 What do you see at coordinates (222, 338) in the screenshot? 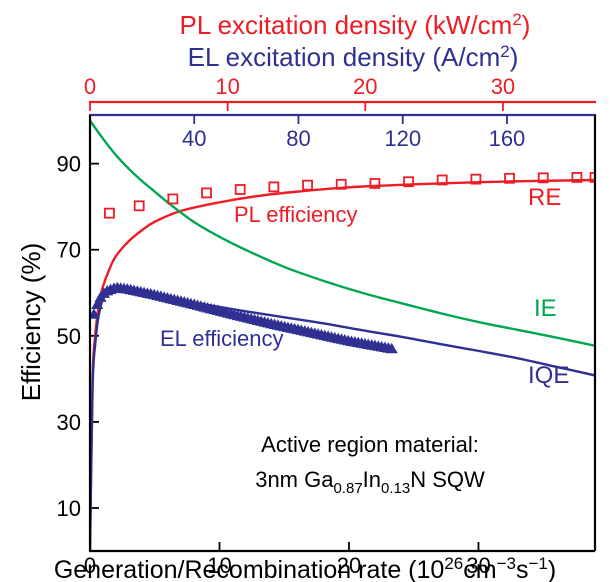
I see `el-efficiency-label: EL efficiency` at bounding box center [222, 338].